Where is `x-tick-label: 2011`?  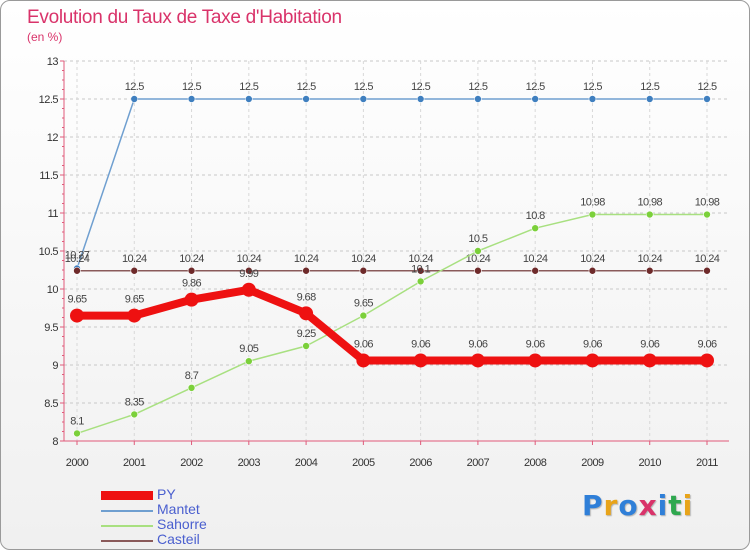 x-tick-label: 2011 is located at coordinates (707, 463).